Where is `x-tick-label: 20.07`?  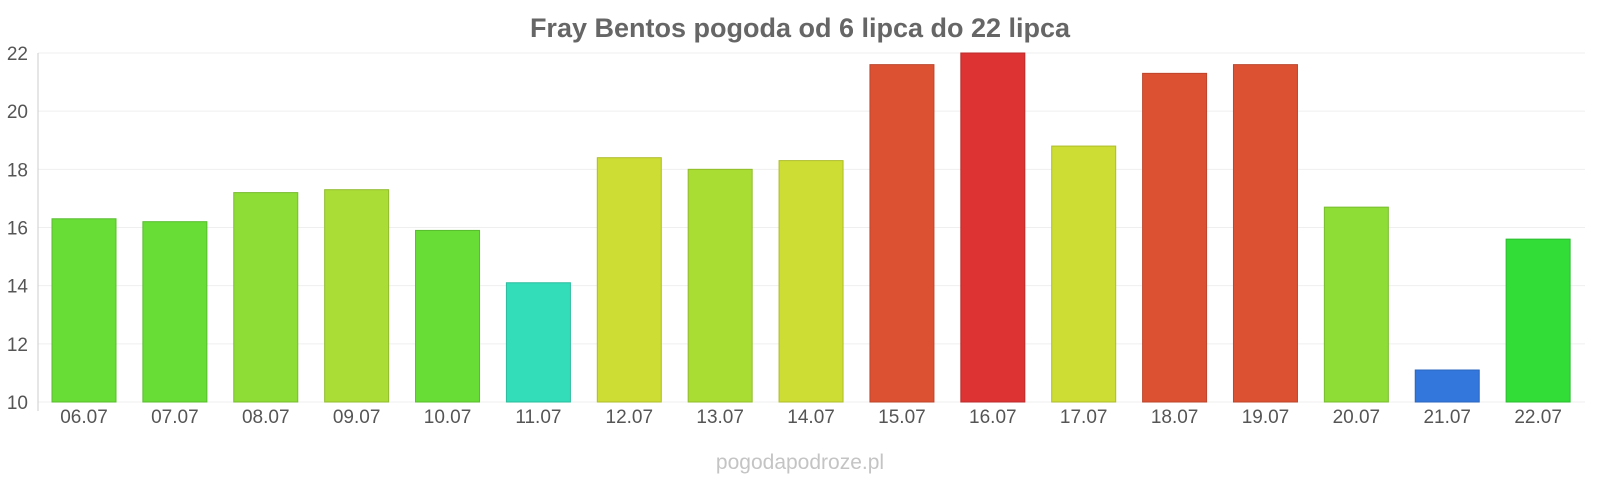
x-tick-label: 20.07 is located at coordinates (1357, 417).